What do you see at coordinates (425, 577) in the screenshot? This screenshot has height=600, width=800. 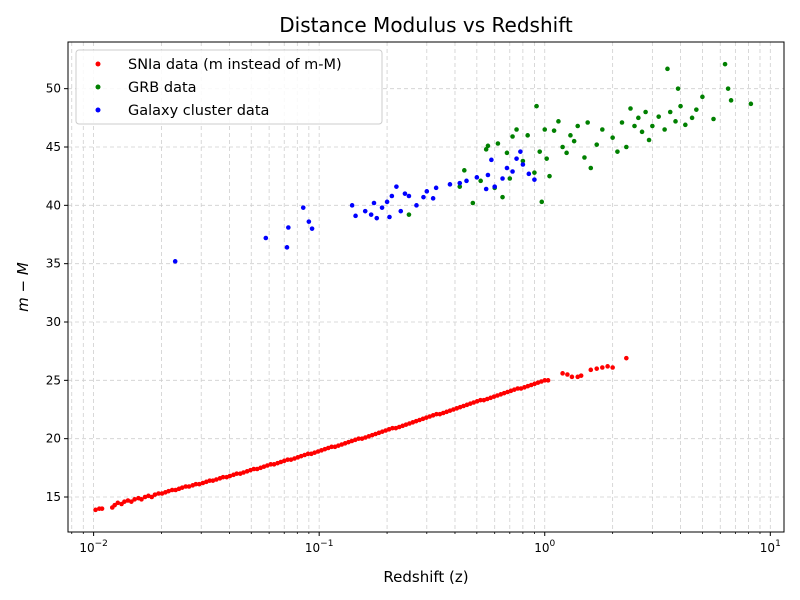 I see `x-axis-label: Redshift (z)` at bounding box center [425, 577].